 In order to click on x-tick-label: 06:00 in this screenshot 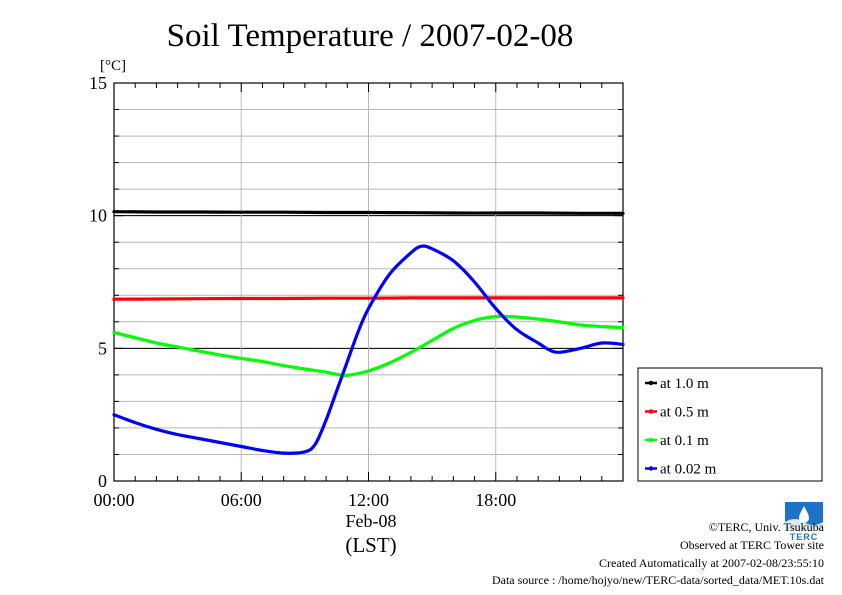, I will do `click(241, 500)`.